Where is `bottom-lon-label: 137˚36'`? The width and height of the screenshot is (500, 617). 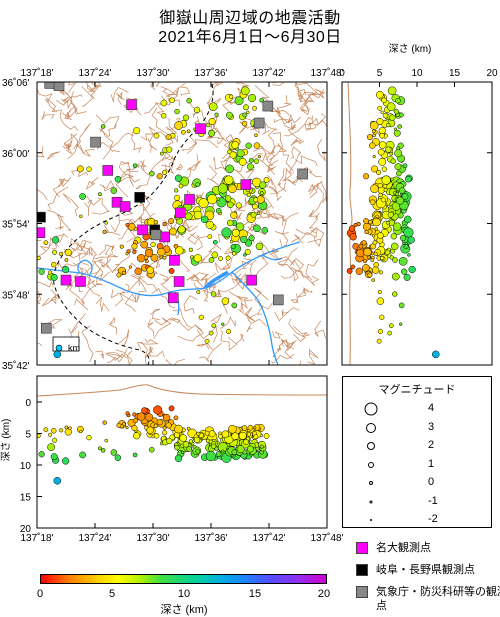
bottom-lon-label: 137˚36' is located at coordinates (210, 538).